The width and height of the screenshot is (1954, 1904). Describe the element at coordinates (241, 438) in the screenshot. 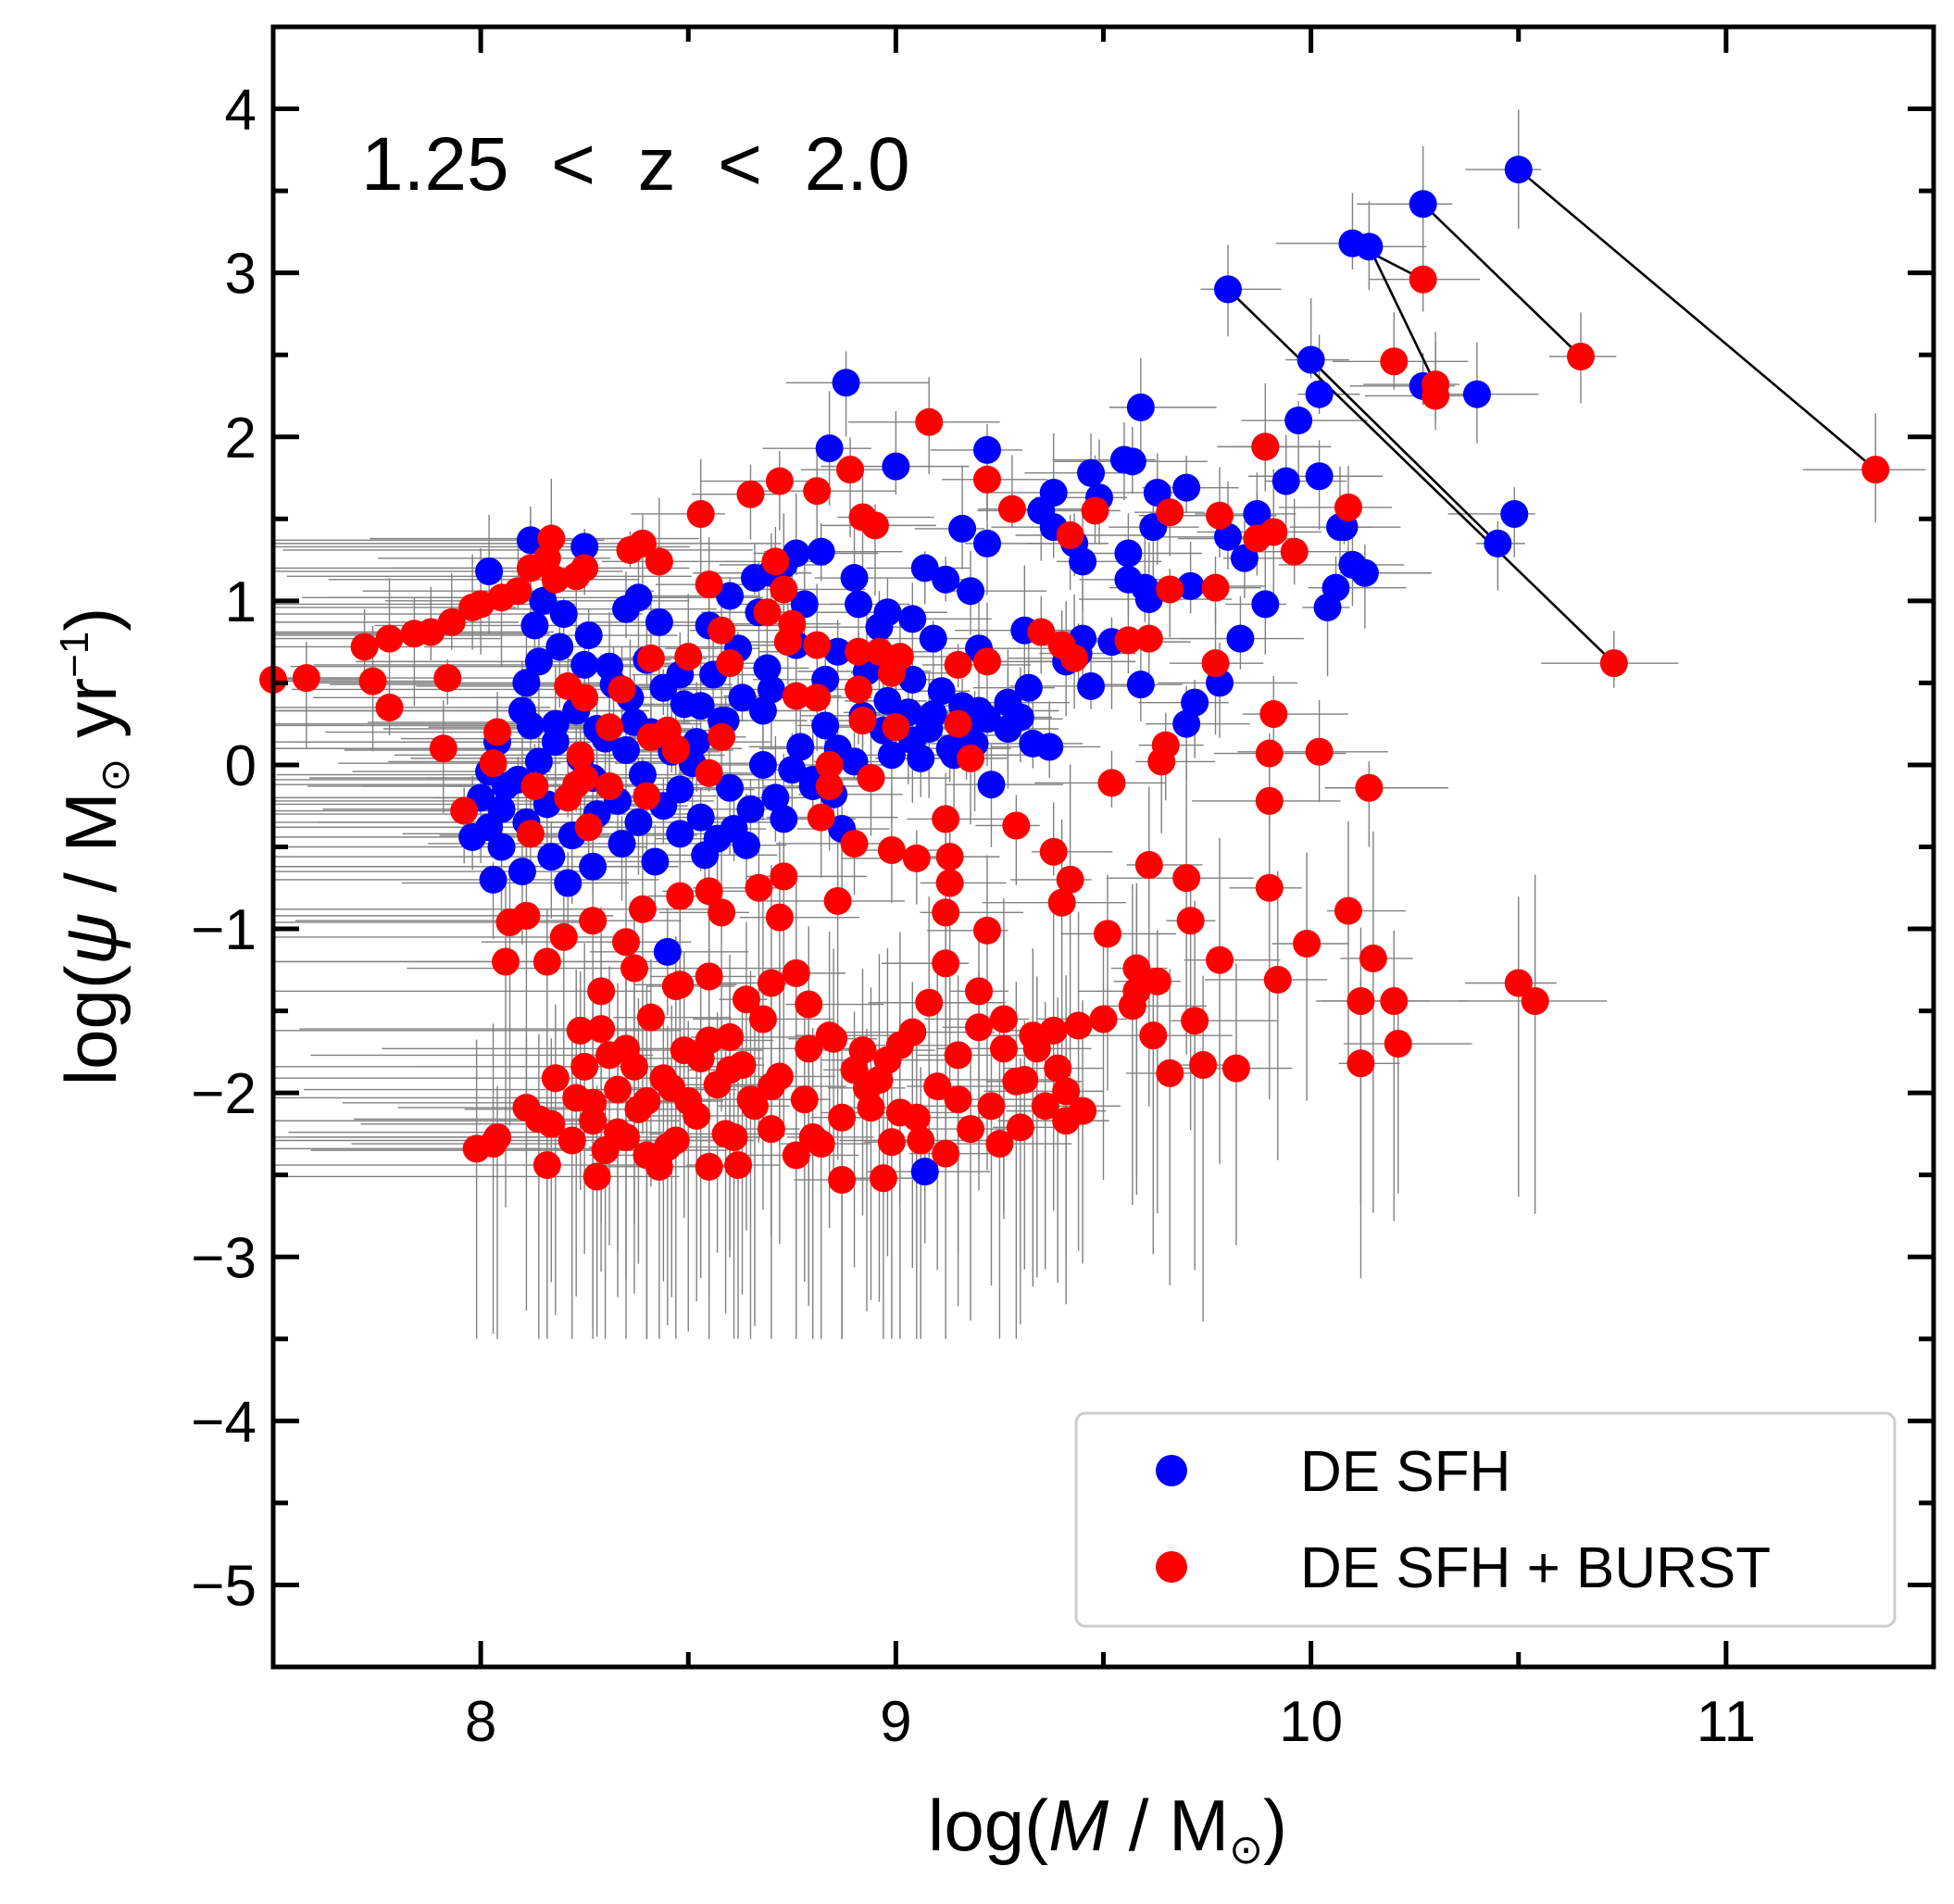

I see `y-tick-label: 2` at that location.